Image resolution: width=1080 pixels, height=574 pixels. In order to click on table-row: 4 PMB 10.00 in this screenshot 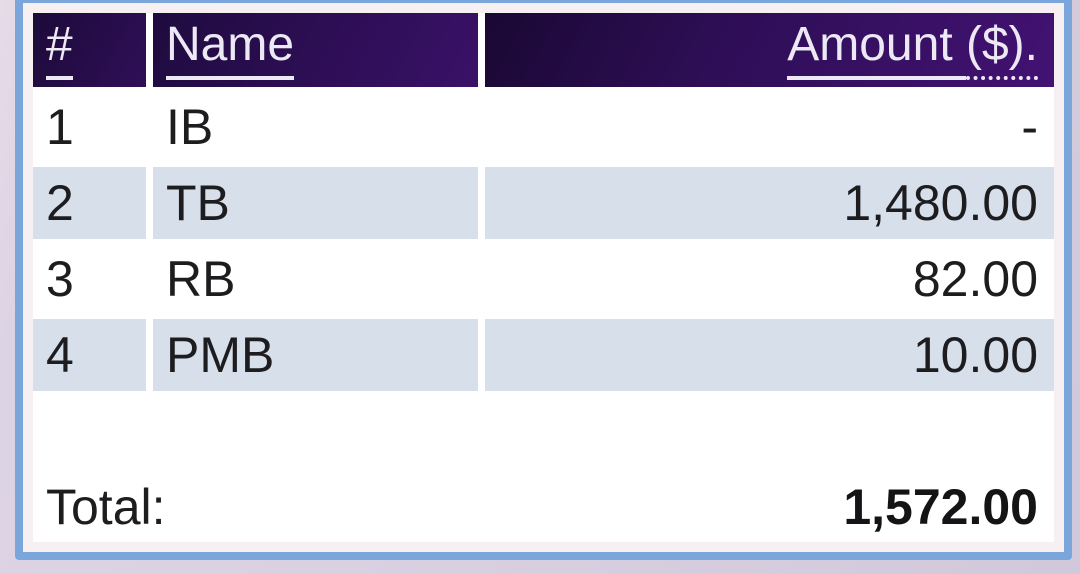, I will do `click(543, 355)`.